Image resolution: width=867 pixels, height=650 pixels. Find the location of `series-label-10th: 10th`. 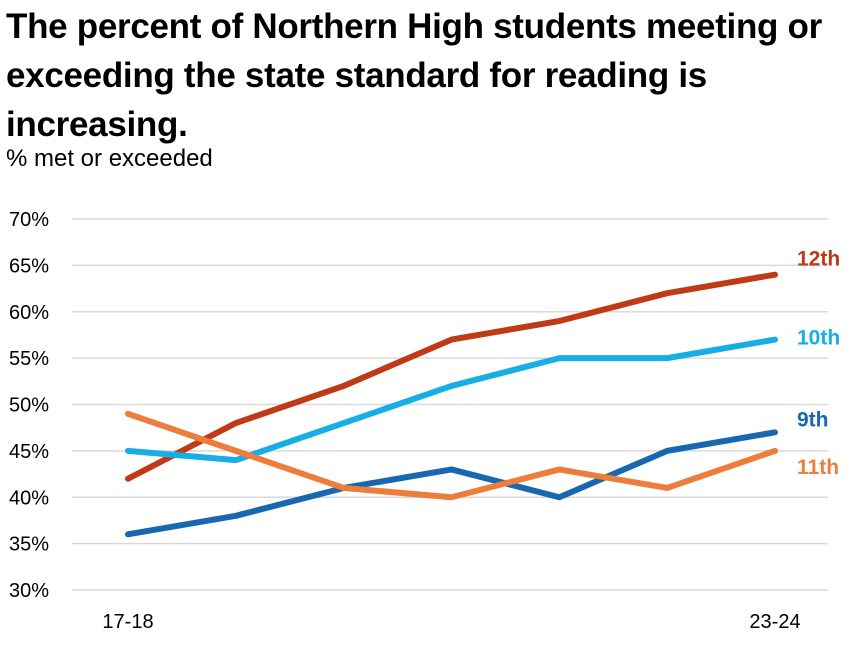

series-label-10th: 10th is located at coordinates (818, 338).